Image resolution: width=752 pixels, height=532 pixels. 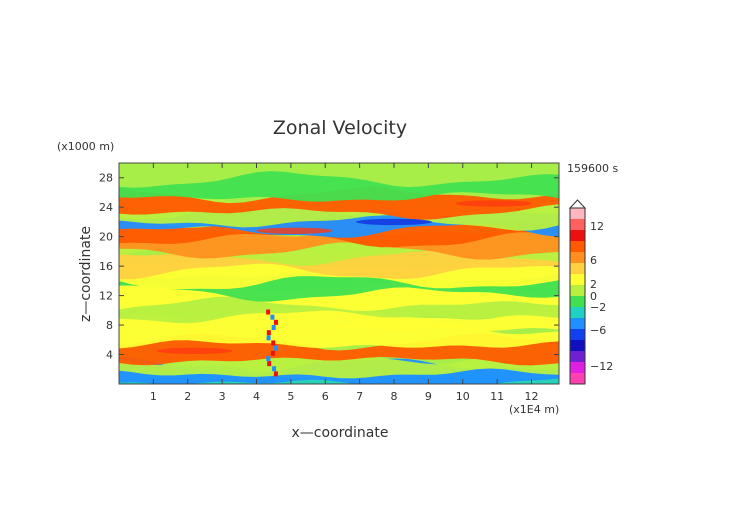 I want to click on x-tick-label: 1, so click(x=153, y=396).